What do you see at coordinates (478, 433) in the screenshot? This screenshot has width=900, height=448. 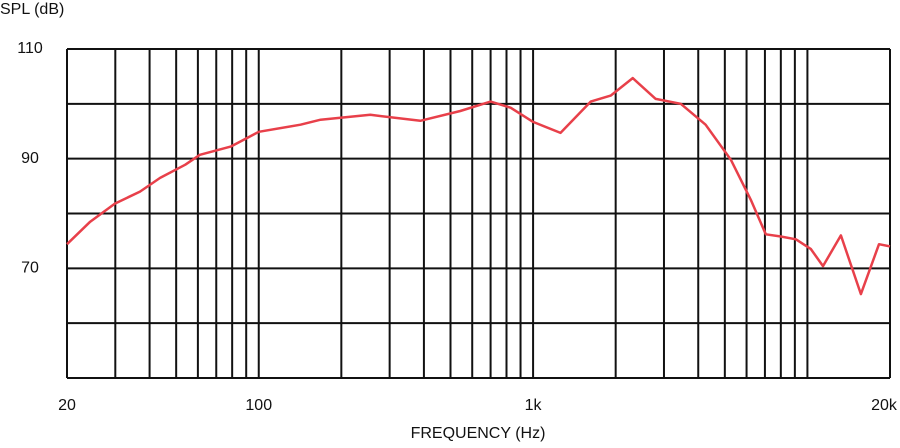 I see `x-axis-label: FREQUENCY (Hz)` at bounding box center [478, 433].